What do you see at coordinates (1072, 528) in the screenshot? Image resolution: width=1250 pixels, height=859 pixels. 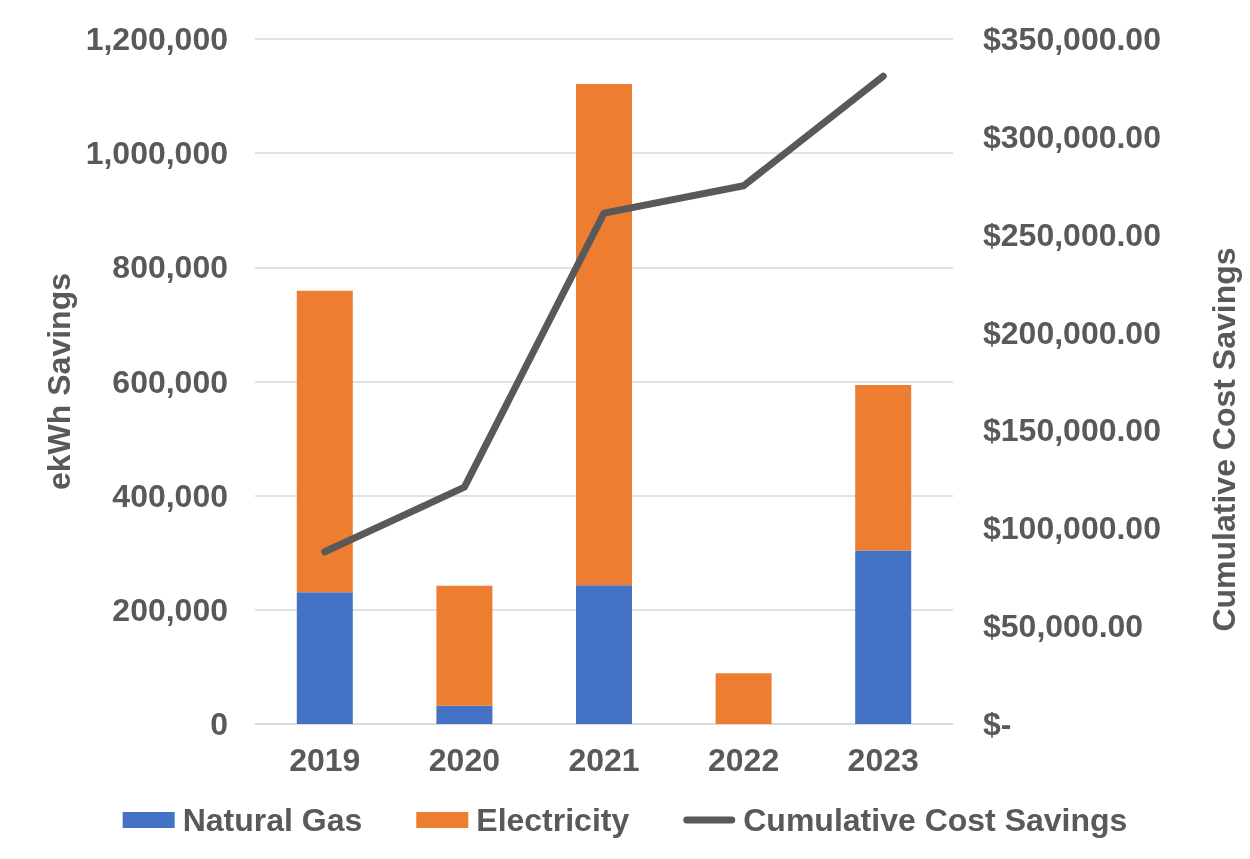 I see `y2-tick-label: $100,000.00` at bounding box center [1072, 528].